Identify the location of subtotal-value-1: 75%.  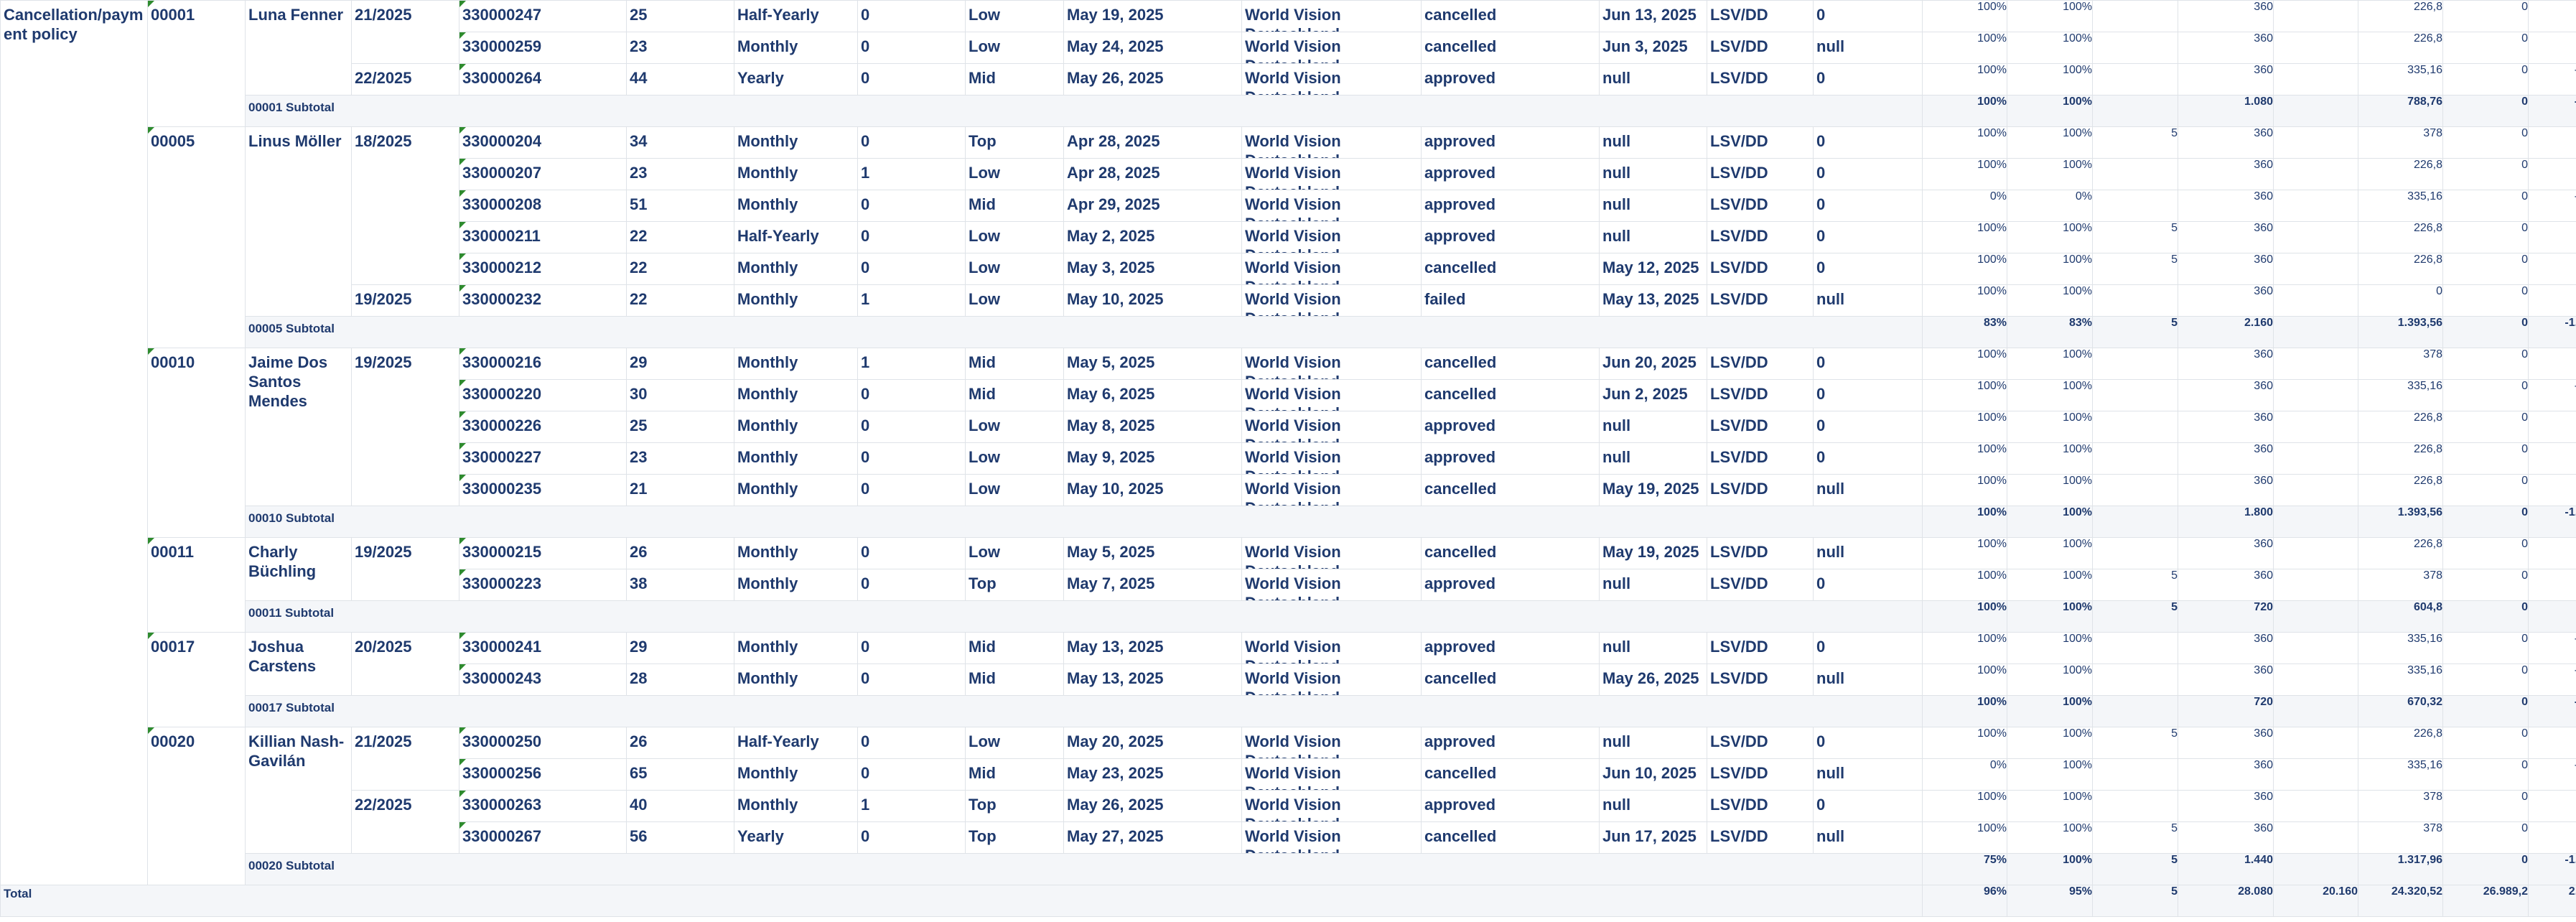
(1964, 869).